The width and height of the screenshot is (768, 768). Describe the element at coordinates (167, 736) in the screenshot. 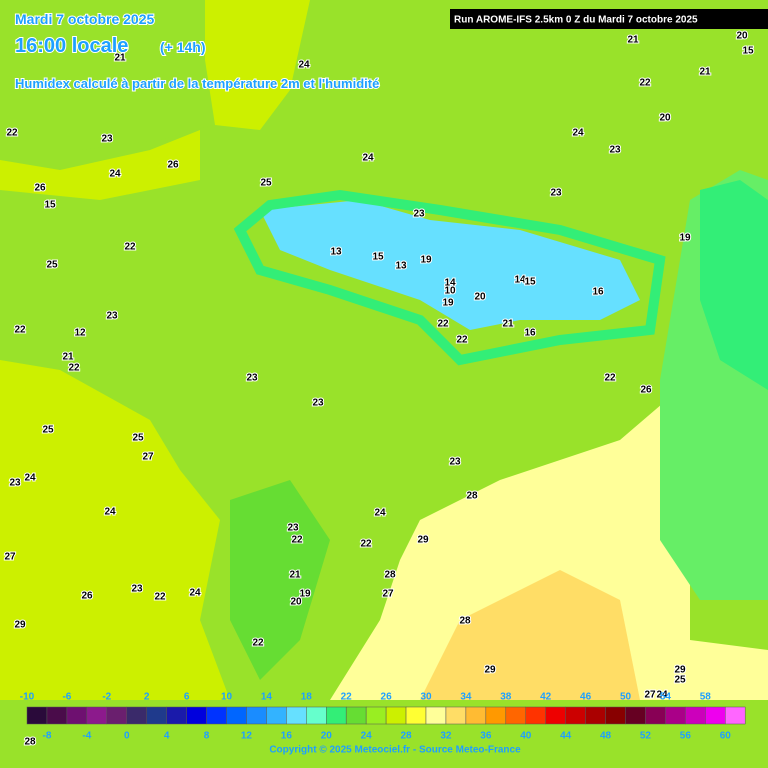

I see `colorbar-label: 4` at that location.